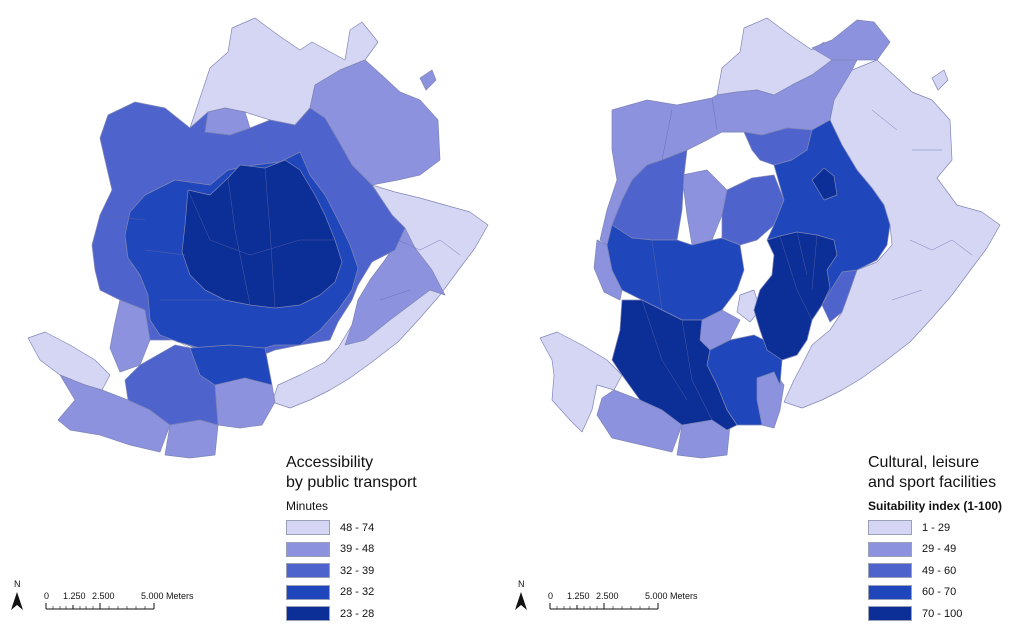 The height and width of the screenshot is (631, 1024). I want to click on legend-class-3: 49 - 60, so click(935, 571).